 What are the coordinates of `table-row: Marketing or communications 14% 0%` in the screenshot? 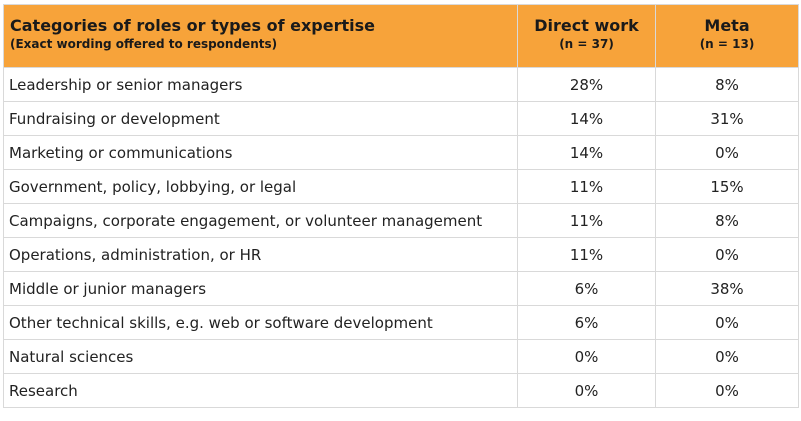 It's located at (401, 152).